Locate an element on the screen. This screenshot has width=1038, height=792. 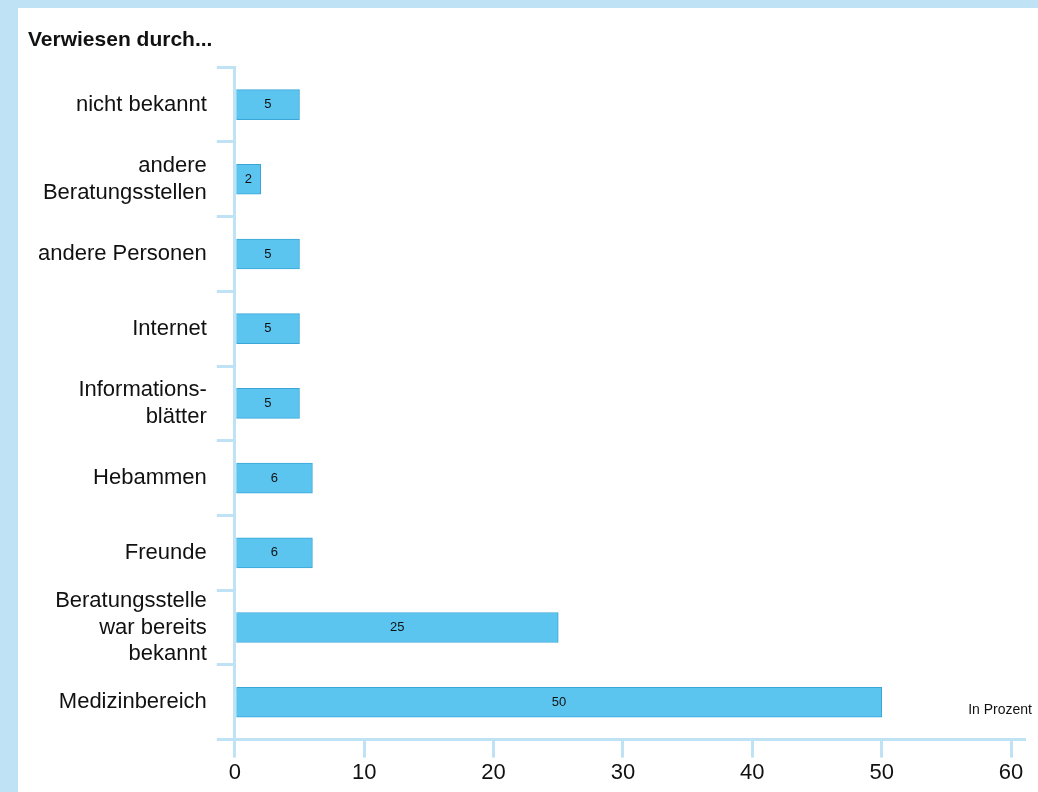
y-tick-label: andere Beratungsstellen is located at coordinates (124, 178).